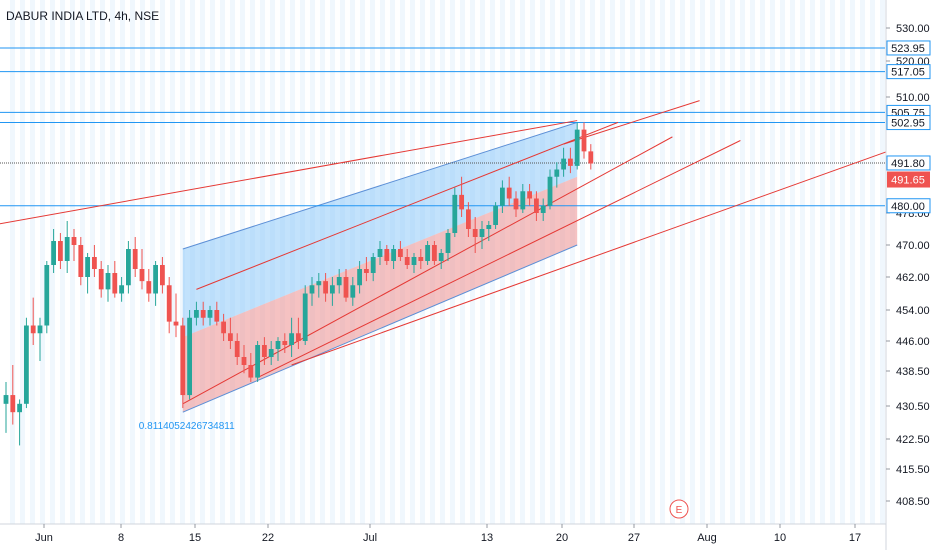  What do you see at coordinates (913, 246) in the screenshot?
I see `price-axis-tick-label: 470.00` at bounding box center [913, 246].